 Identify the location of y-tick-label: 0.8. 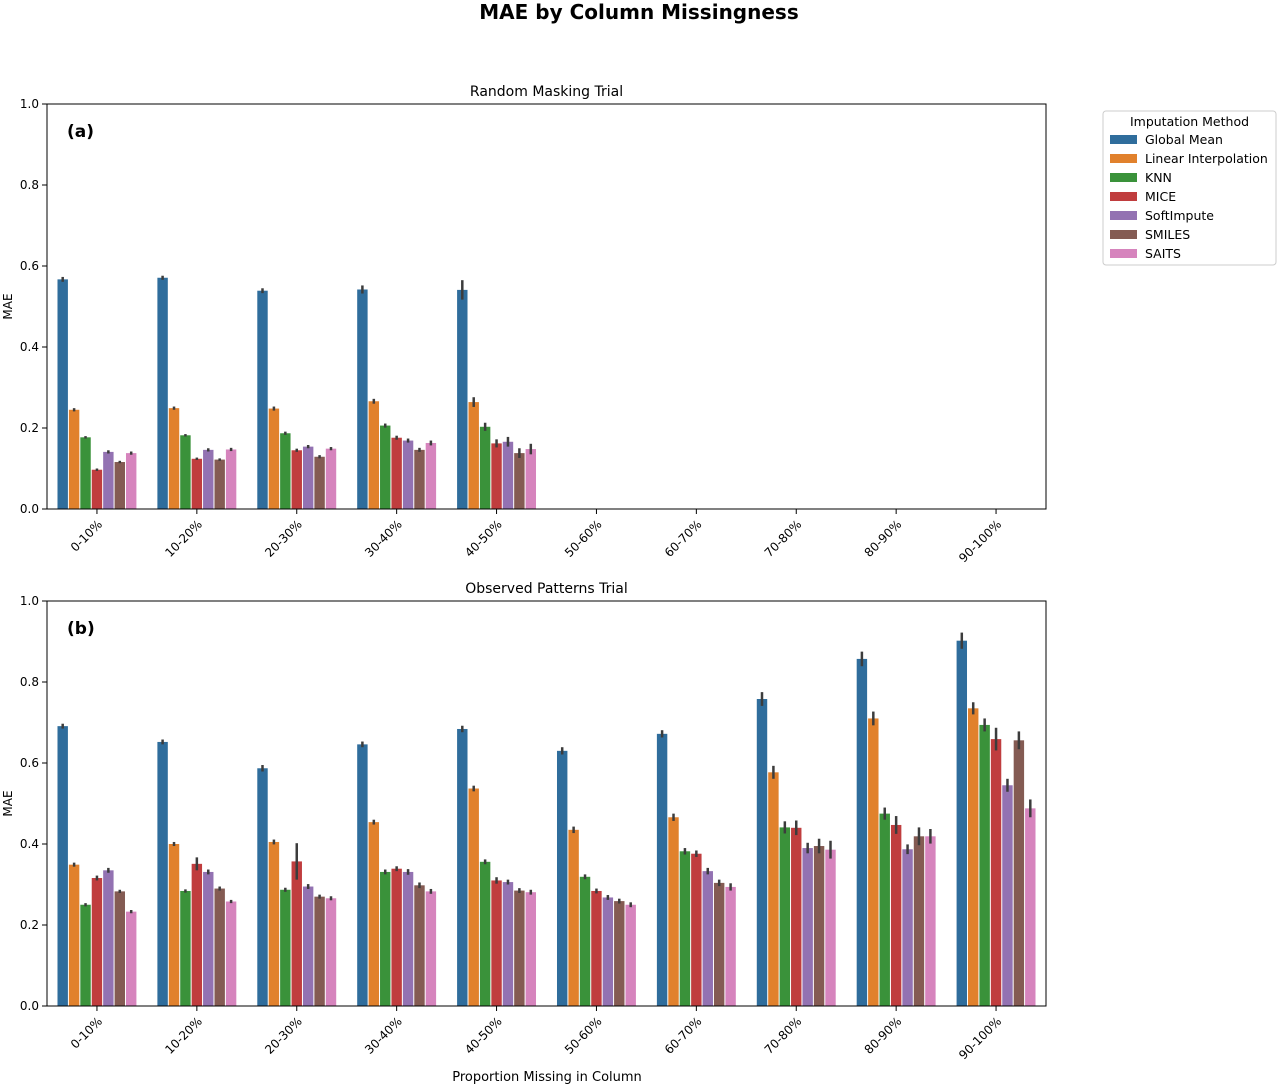
(29, 682).